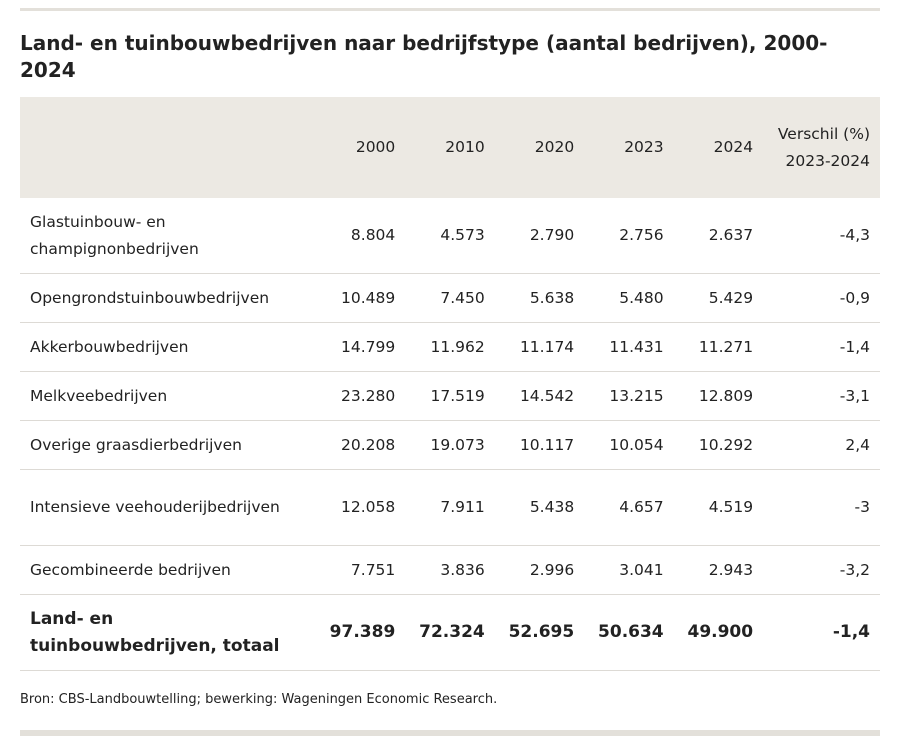  I want to click on table-cell: 11.431, so click(629, 347).